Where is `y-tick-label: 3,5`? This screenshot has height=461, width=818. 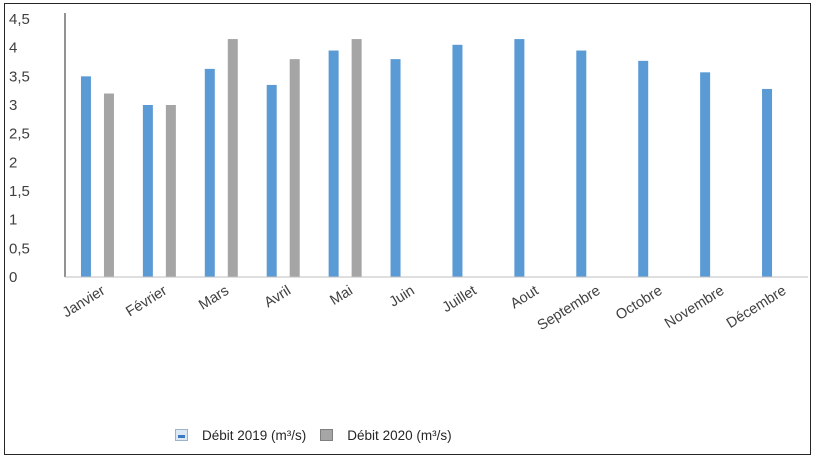
y-tick-label: 3,5 is located at coordinates (19, 76).